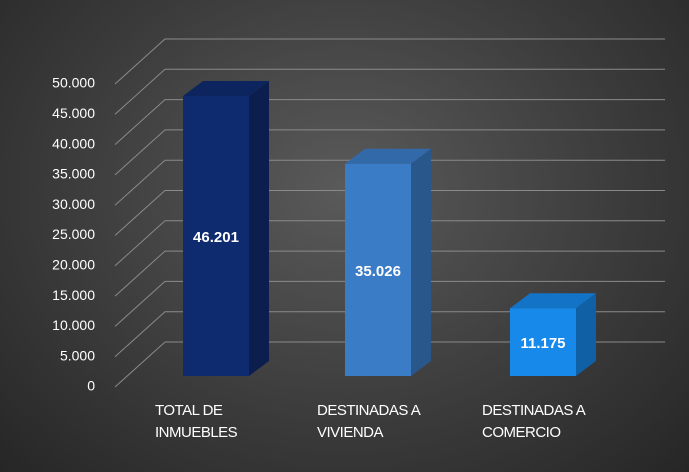  Describe the element at coordinates (369, 421) in the screenshot. I see `x-tick-label: DESTINADAS A VIVIENDA` at that location.